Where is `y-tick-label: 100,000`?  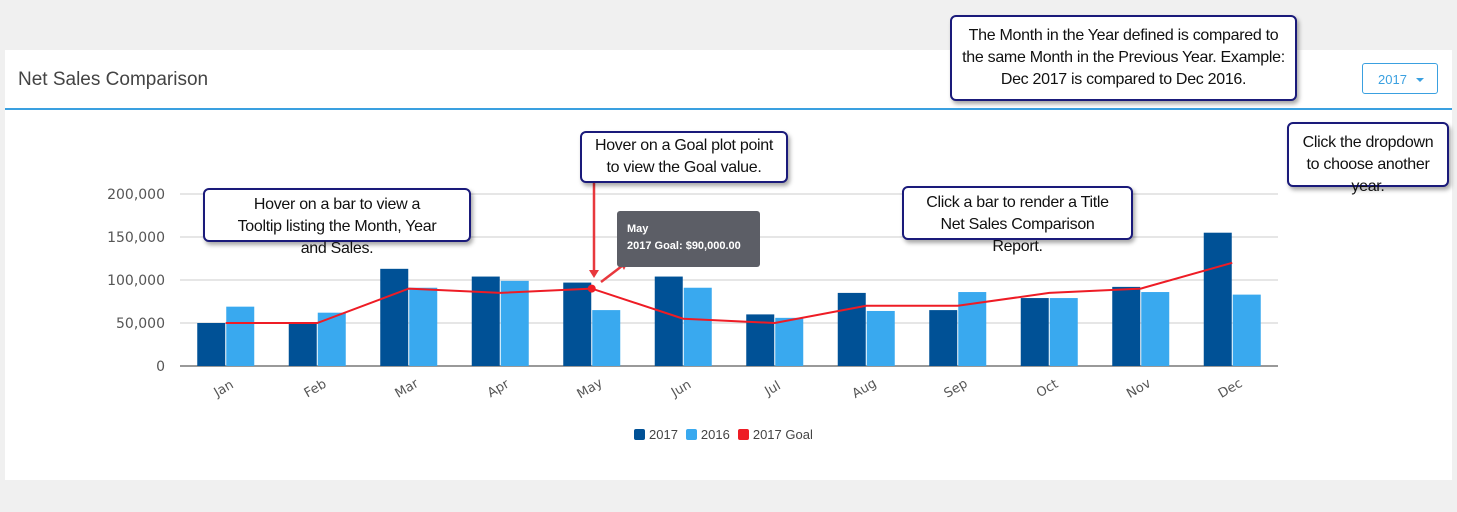 y-tick-label: 100,000 is located at coordinates (136, 281).